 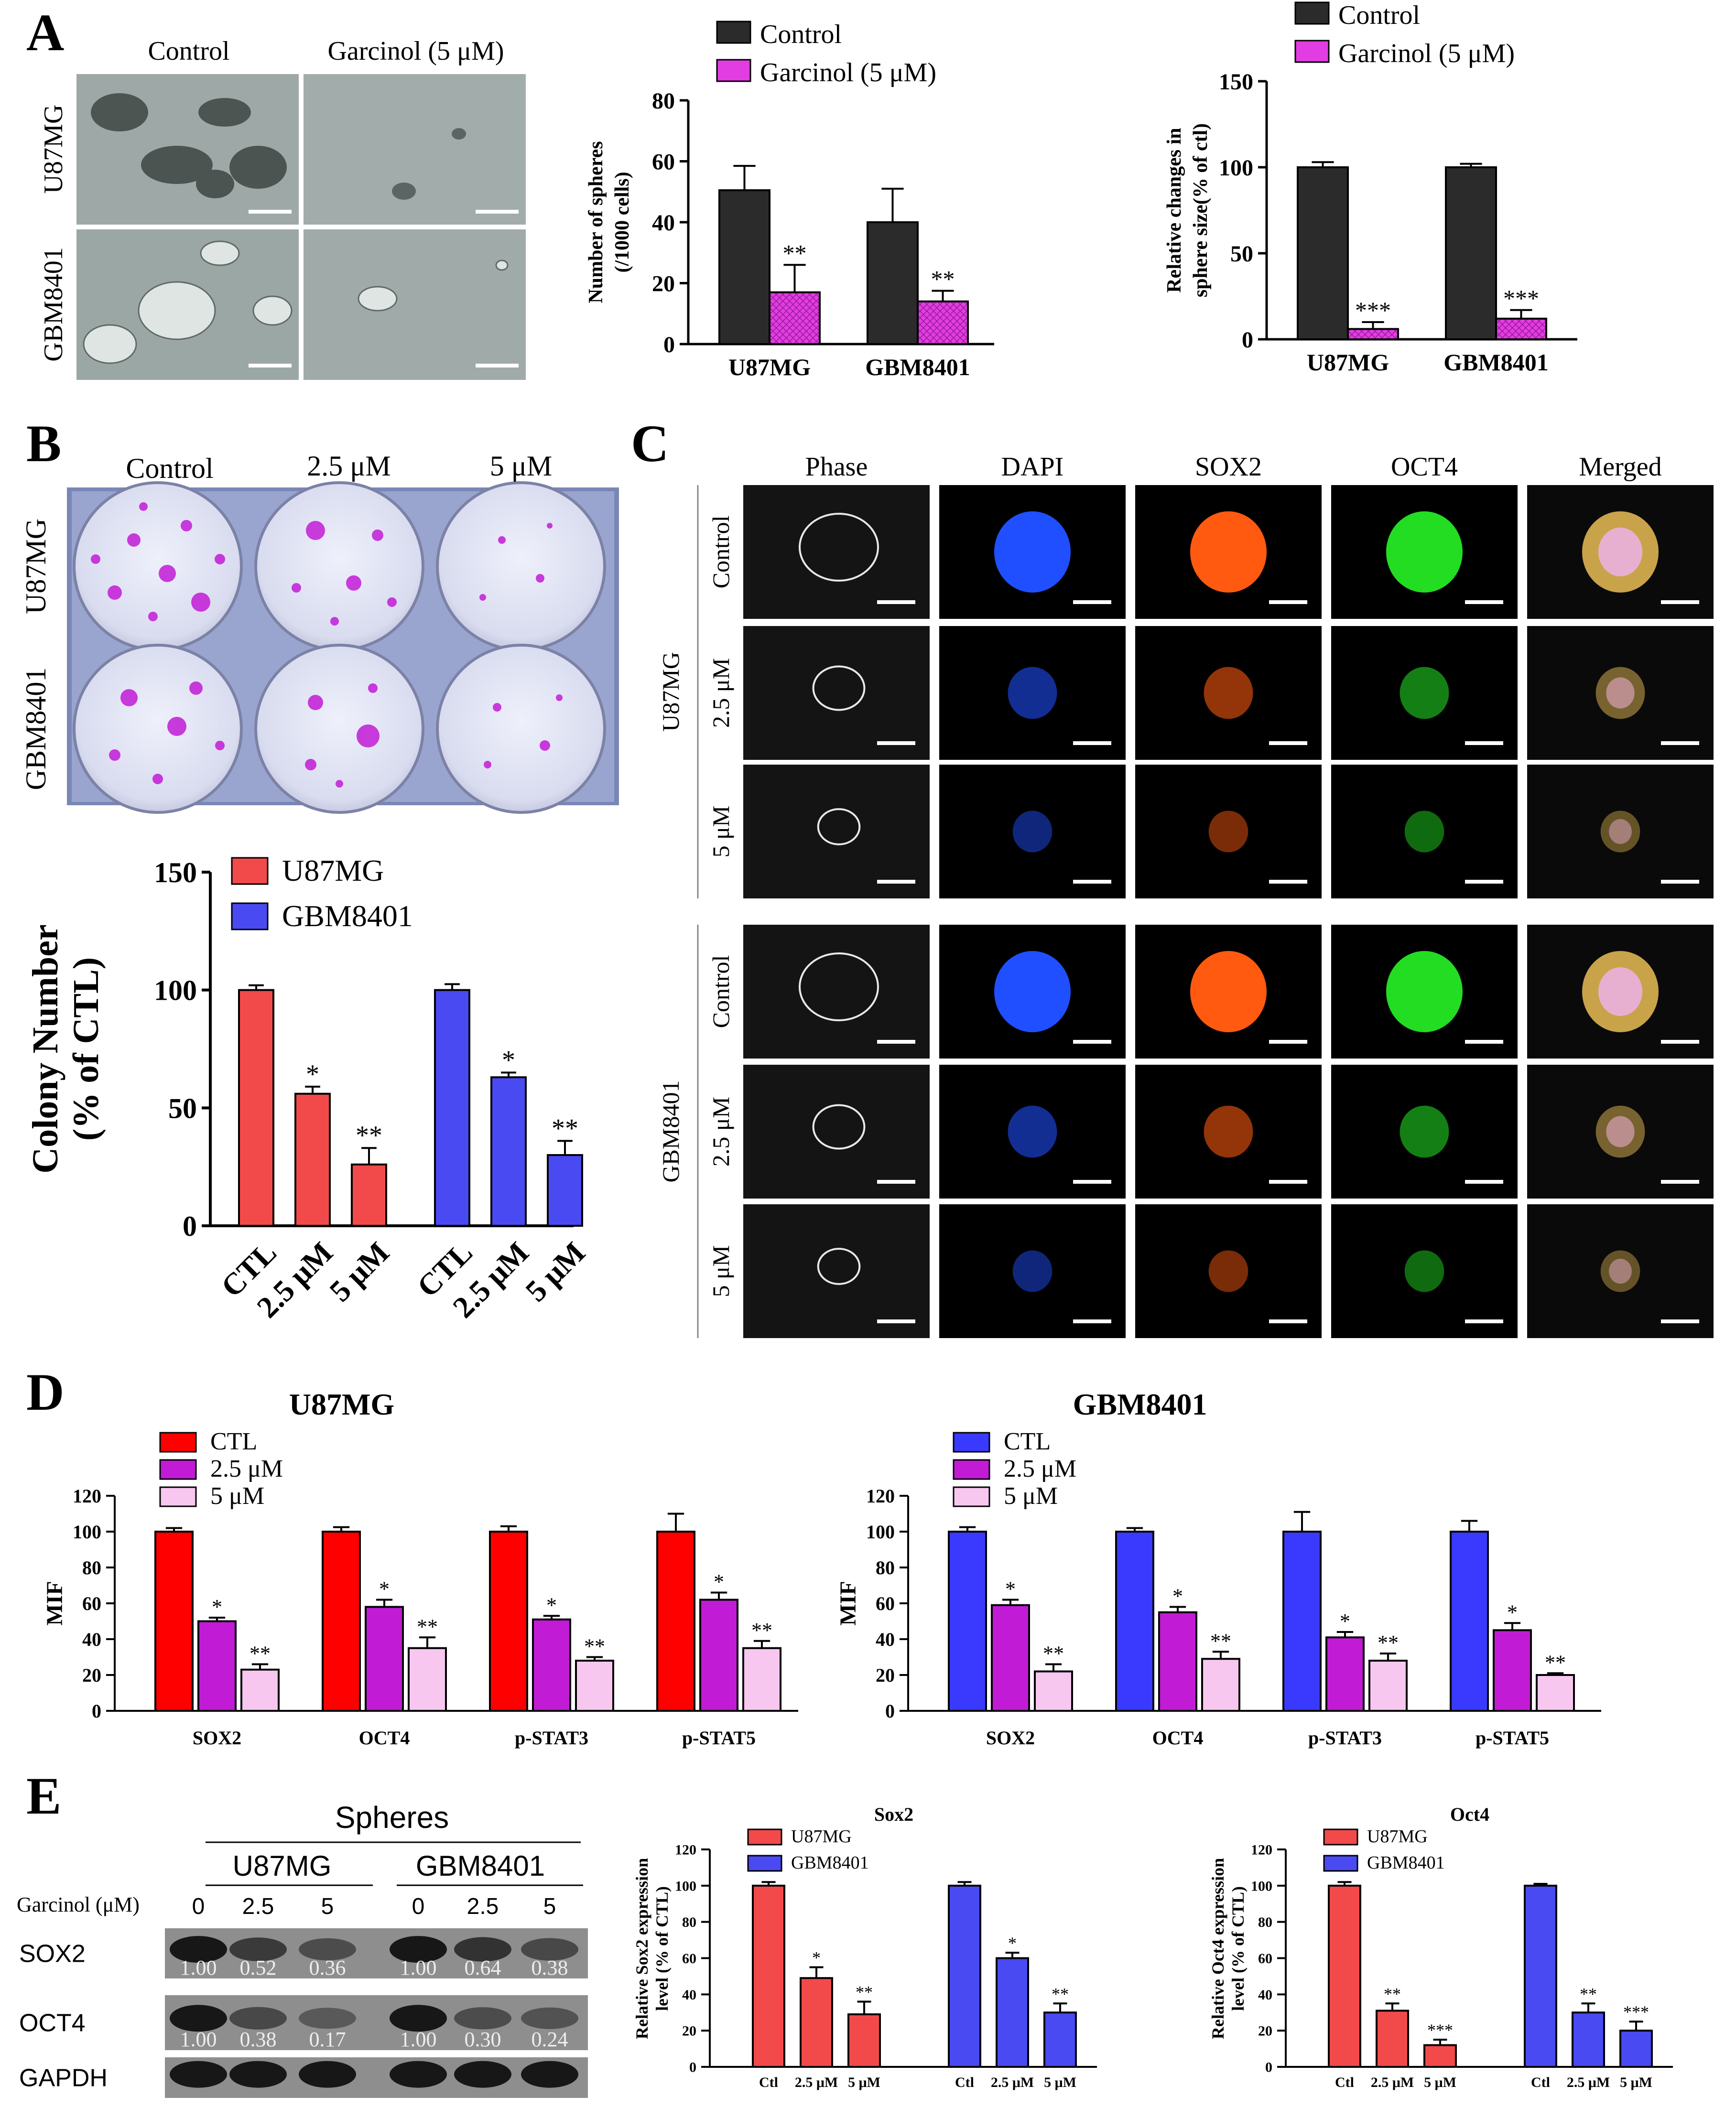 What do you see at coordinates (1262, 1850) in the screenshot?
I see `y-tick-label: 120` at bounding box center [1262, 1850].